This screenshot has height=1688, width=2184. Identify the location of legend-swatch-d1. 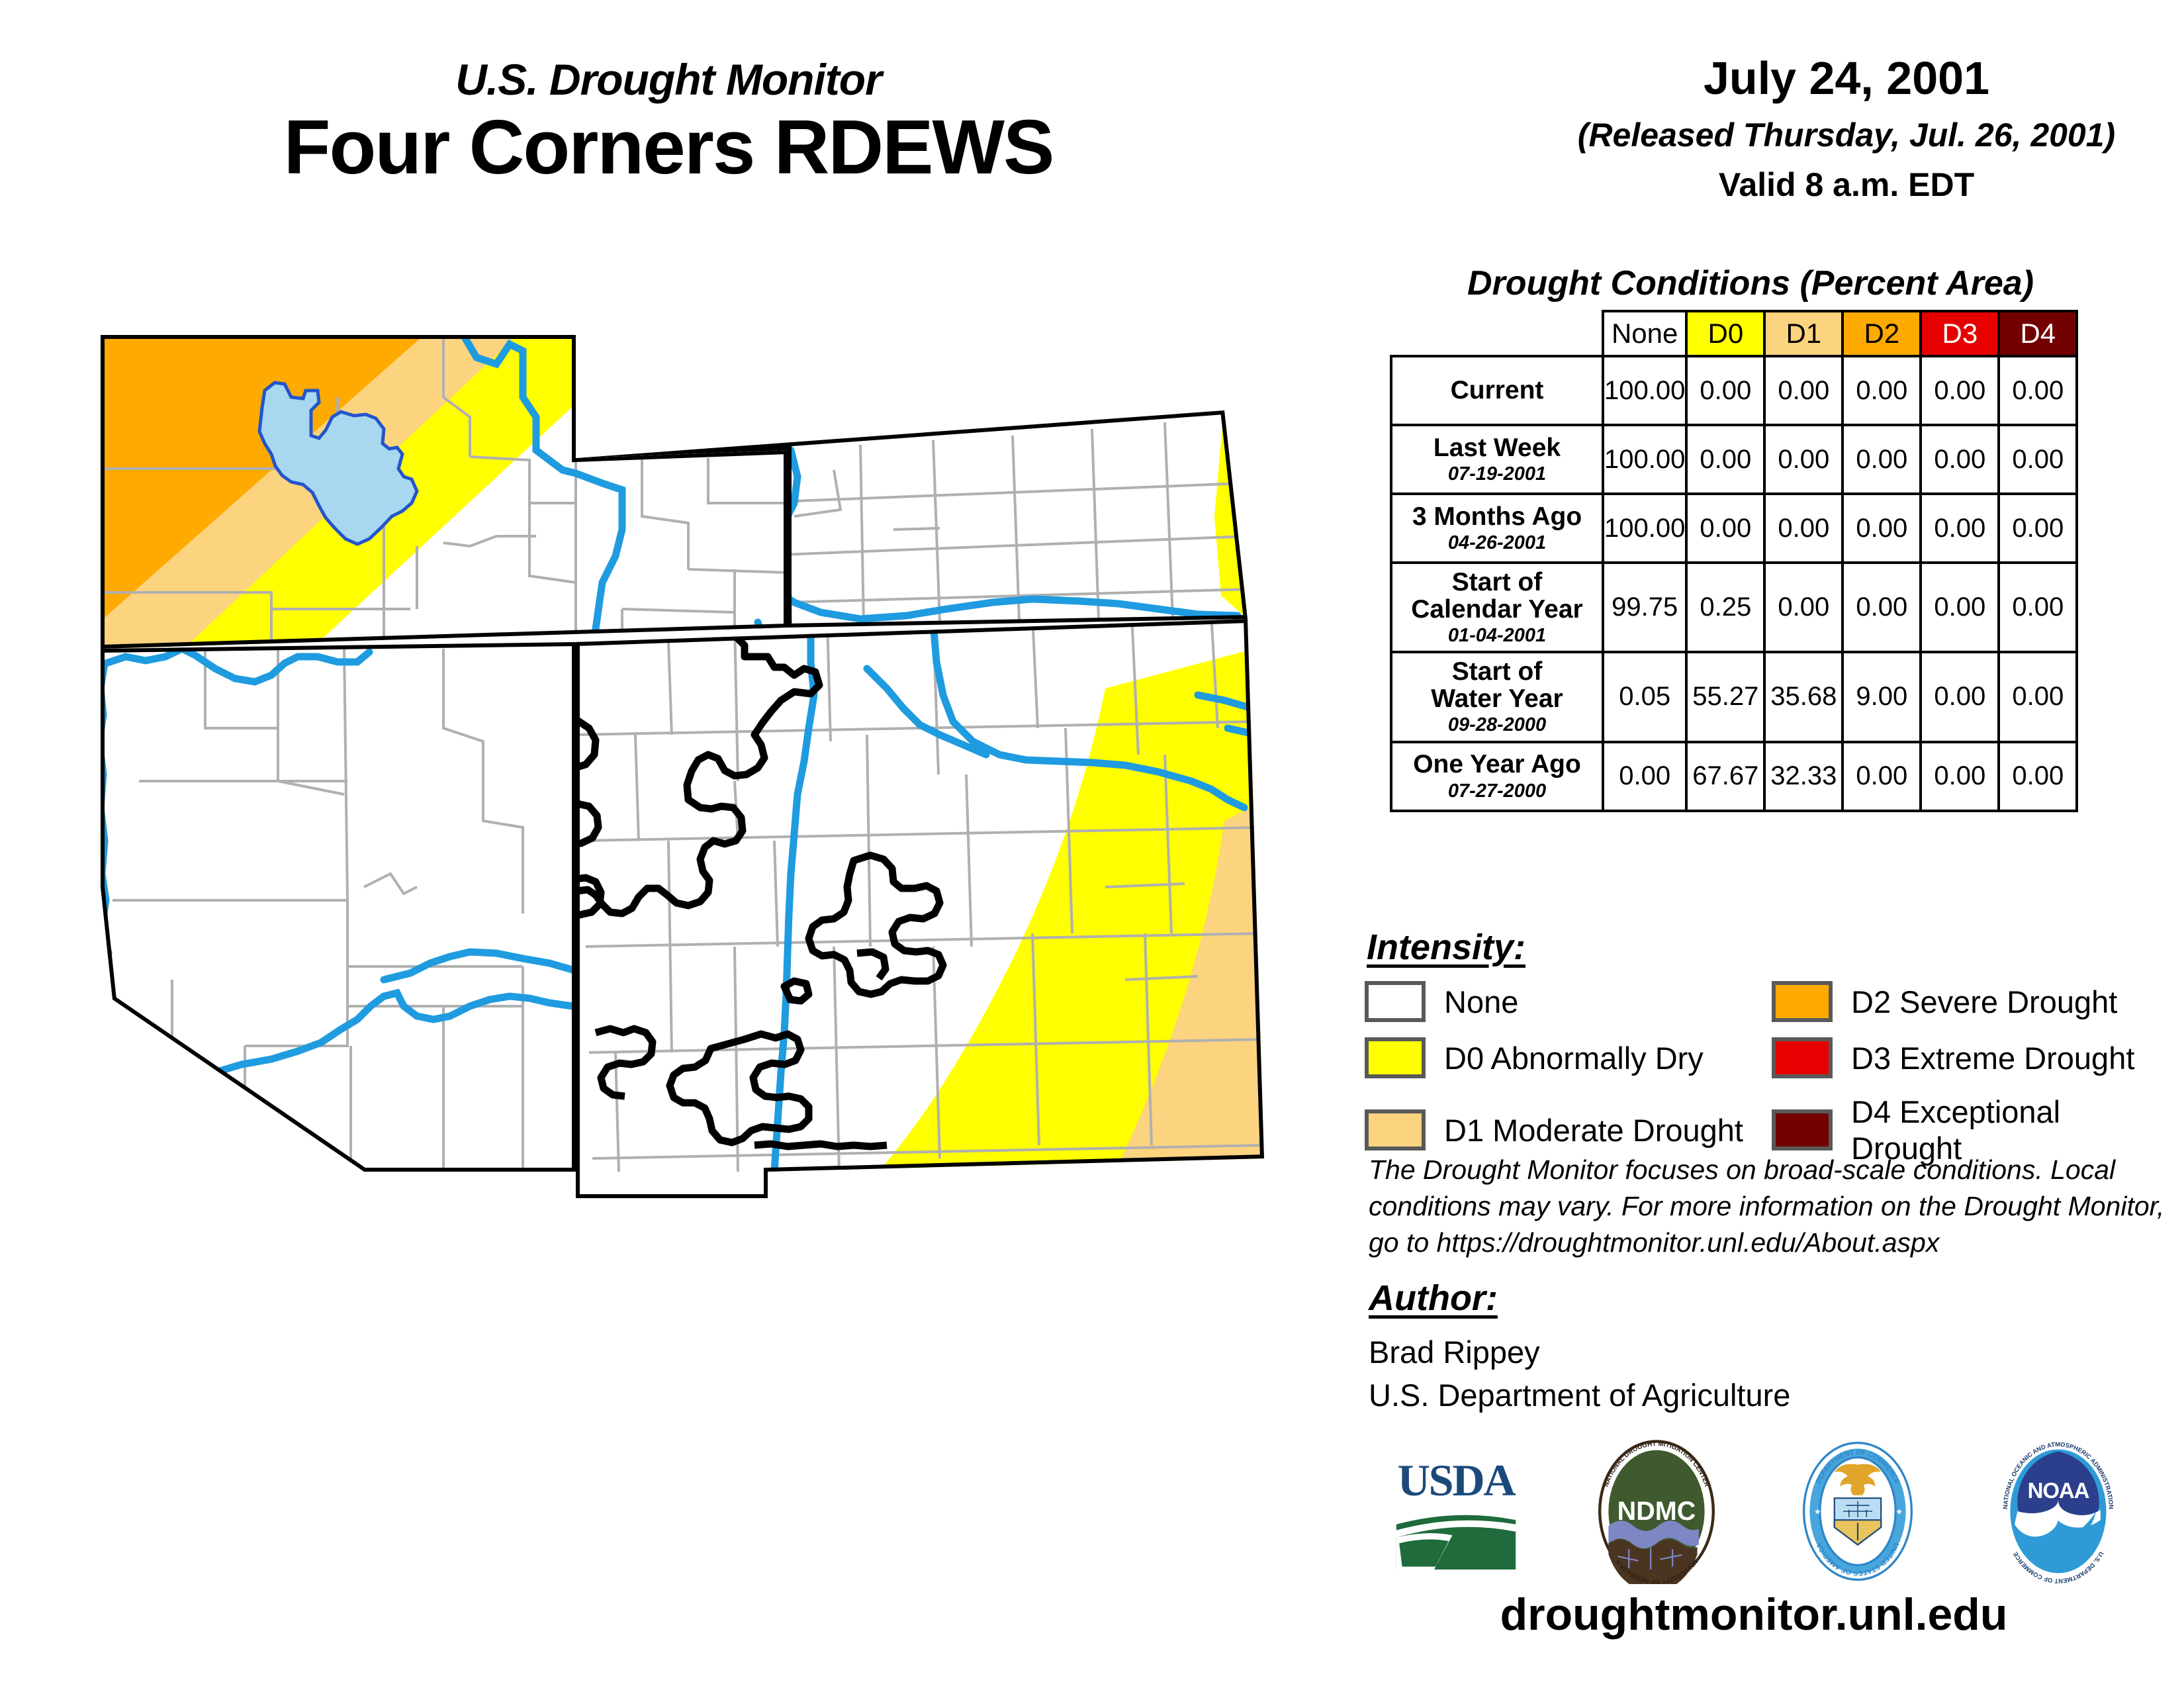
(1396, 1129).